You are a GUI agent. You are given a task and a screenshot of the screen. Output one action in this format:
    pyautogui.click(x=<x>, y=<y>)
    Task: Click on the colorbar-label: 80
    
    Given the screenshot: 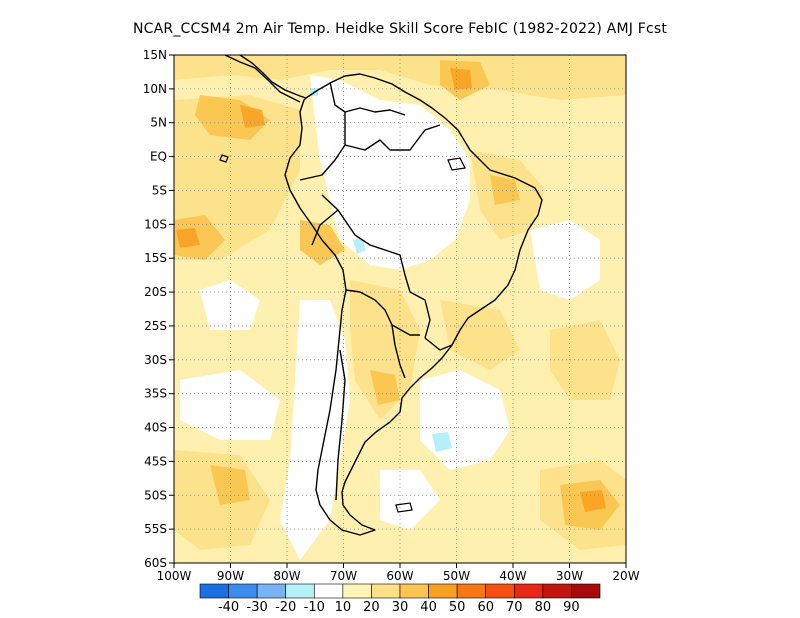 What is the action you would take?
    pyautogui.click(x=543, y=607)
    